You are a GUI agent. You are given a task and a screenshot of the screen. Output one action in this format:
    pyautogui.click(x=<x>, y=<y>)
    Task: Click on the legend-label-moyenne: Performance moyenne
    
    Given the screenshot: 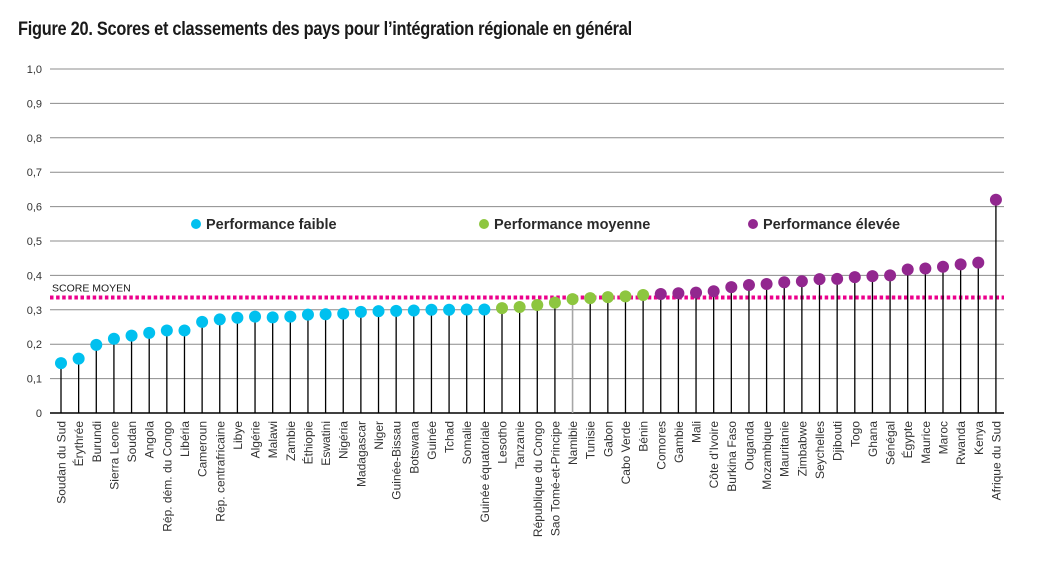 What is the action you would take?
    pyautogui.click(x=572, y=225)
    